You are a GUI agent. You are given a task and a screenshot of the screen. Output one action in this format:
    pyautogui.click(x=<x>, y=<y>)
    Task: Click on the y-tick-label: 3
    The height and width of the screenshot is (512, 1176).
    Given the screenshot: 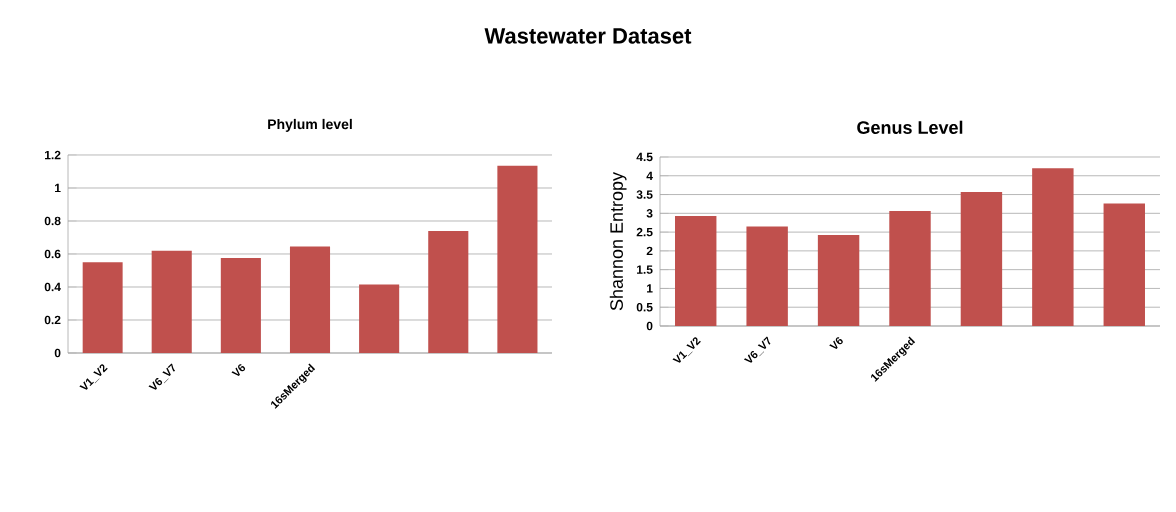 What is the action you would take?
    pyautogui.click(x=649, y=213)
    